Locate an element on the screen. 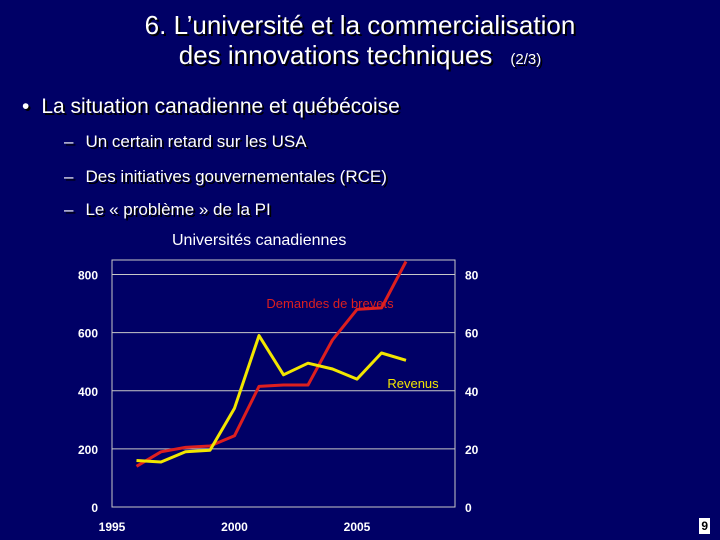 The height and width of the screenshot is (540, 720). chart-title: Universités canadiennes is located at coordinates (259, 240).